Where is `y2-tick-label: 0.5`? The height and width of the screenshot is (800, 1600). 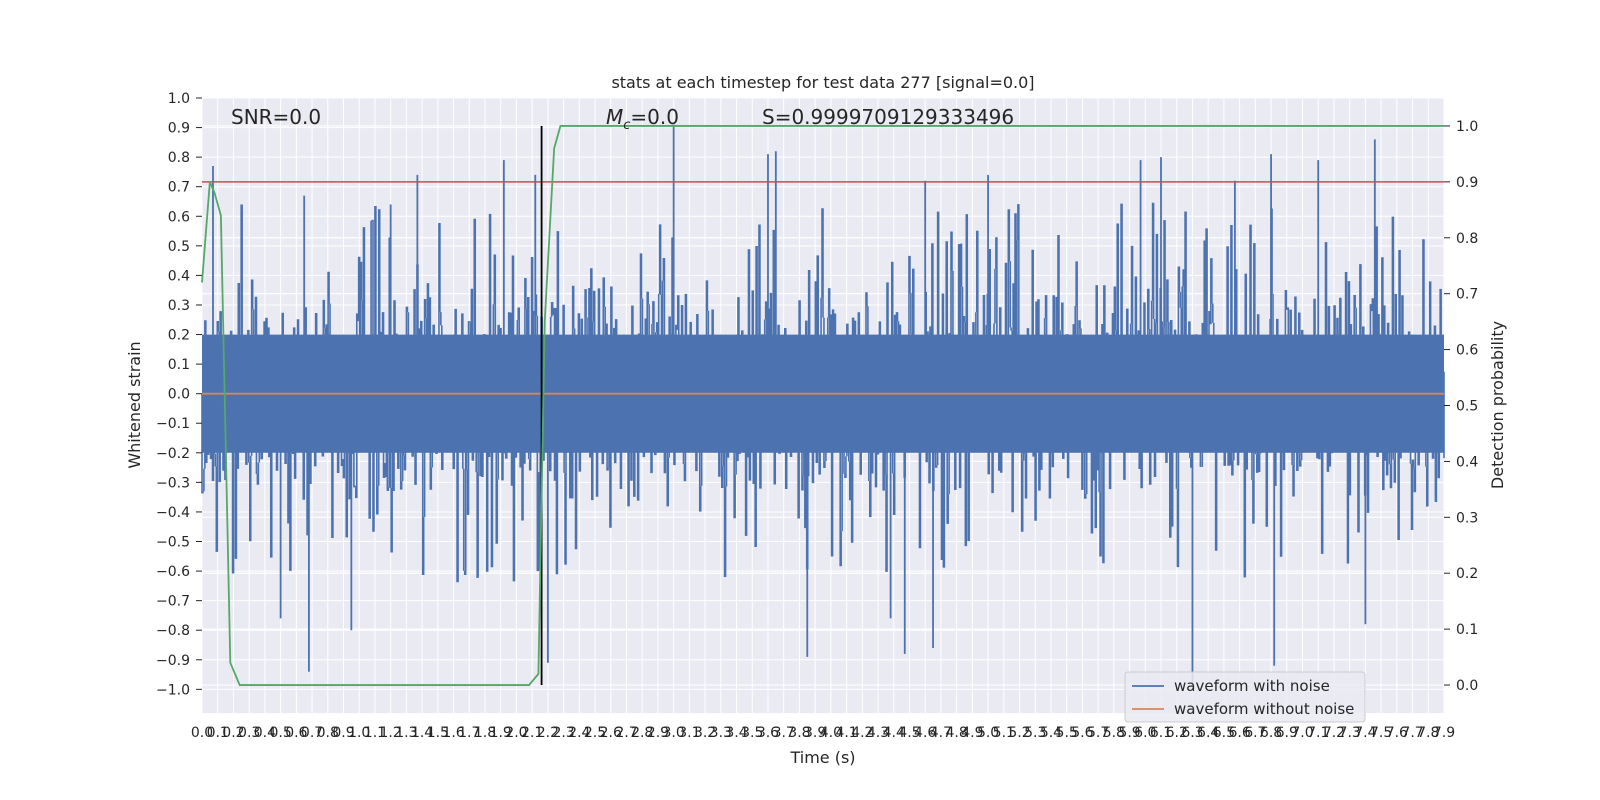 y2-tick-label: 0.5 is located at coordinates (1467, 407).